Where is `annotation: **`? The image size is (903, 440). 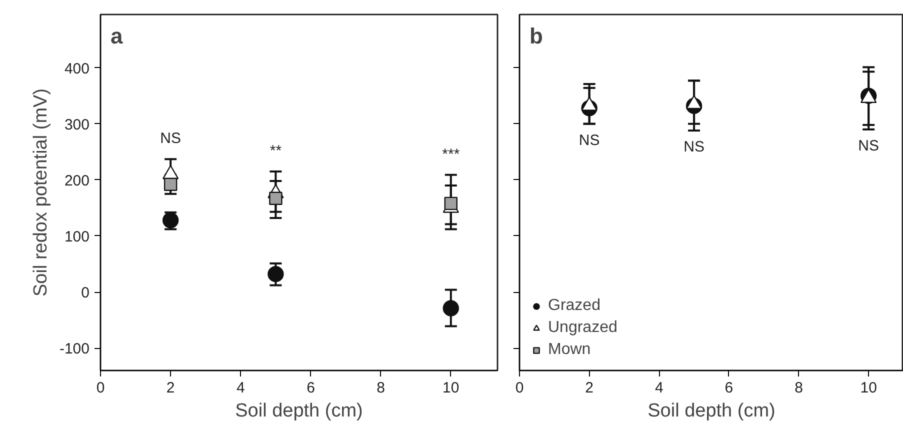
annotation: ** is located at coordinates (276, 151).